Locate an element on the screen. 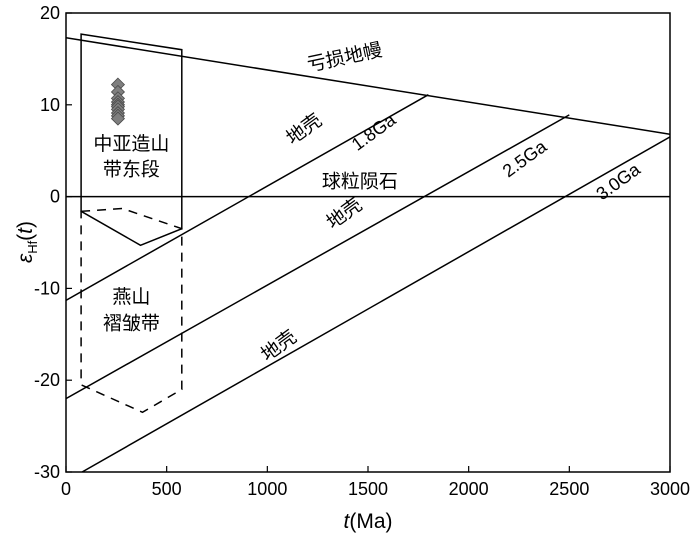 This screenshot has width=700, height=537. y-tick-label-1: -20 is located at coordinates (47, 380).